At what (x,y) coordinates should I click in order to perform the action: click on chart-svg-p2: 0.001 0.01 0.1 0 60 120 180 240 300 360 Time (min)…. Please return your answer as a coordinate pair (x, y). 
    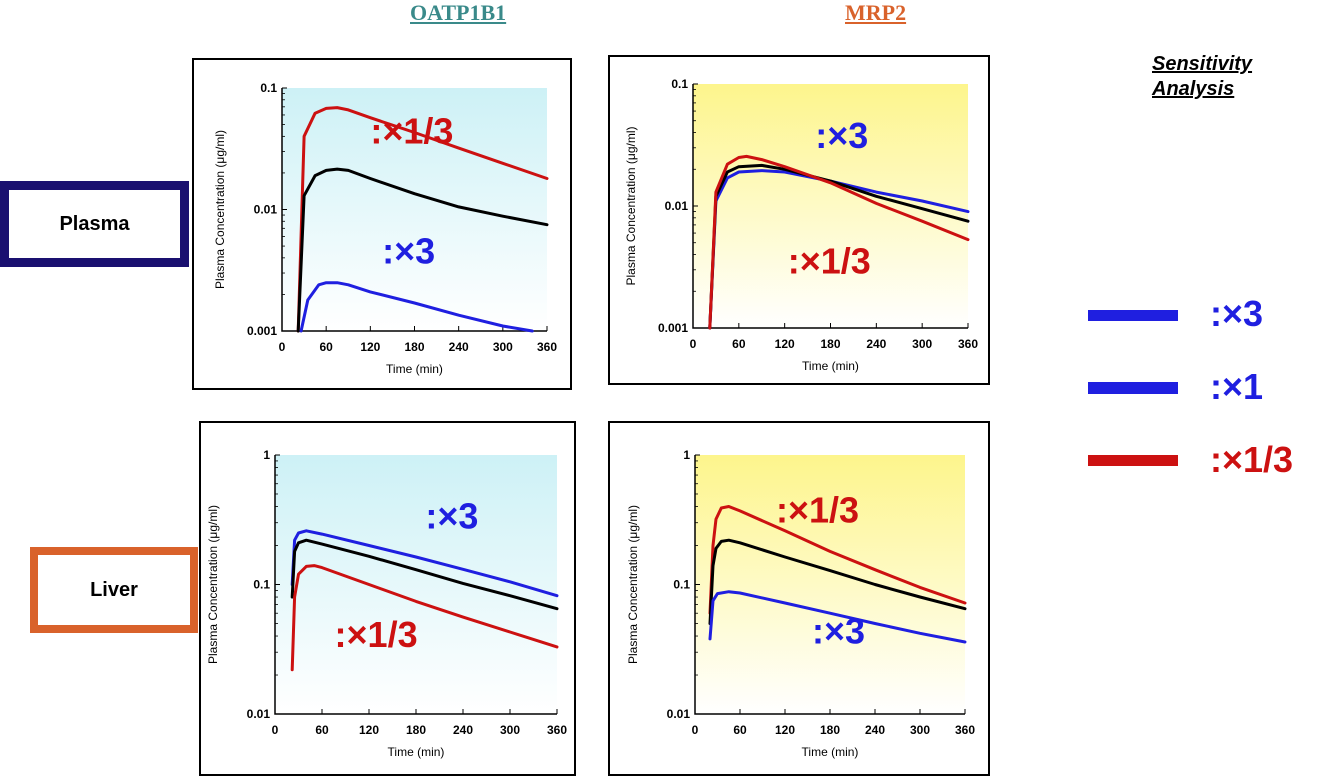
    Looking at the image, I should click on (801, 225).